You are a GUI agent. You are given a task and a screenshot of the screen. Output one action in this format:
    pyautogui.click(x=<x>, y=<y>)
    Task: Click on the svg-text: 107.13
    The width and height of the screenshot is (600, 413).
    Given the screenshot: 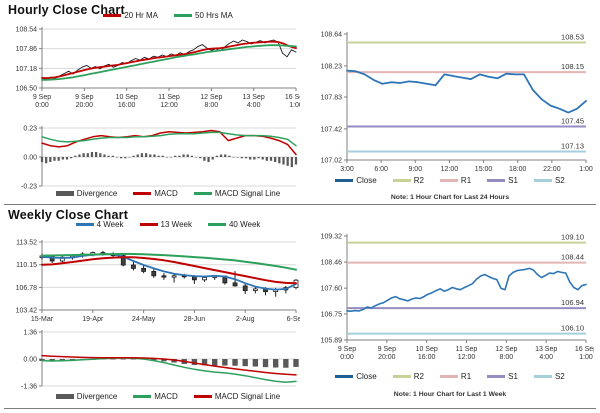 What is the action you would take?
    pyautogui.click(x=572, y=145)
    